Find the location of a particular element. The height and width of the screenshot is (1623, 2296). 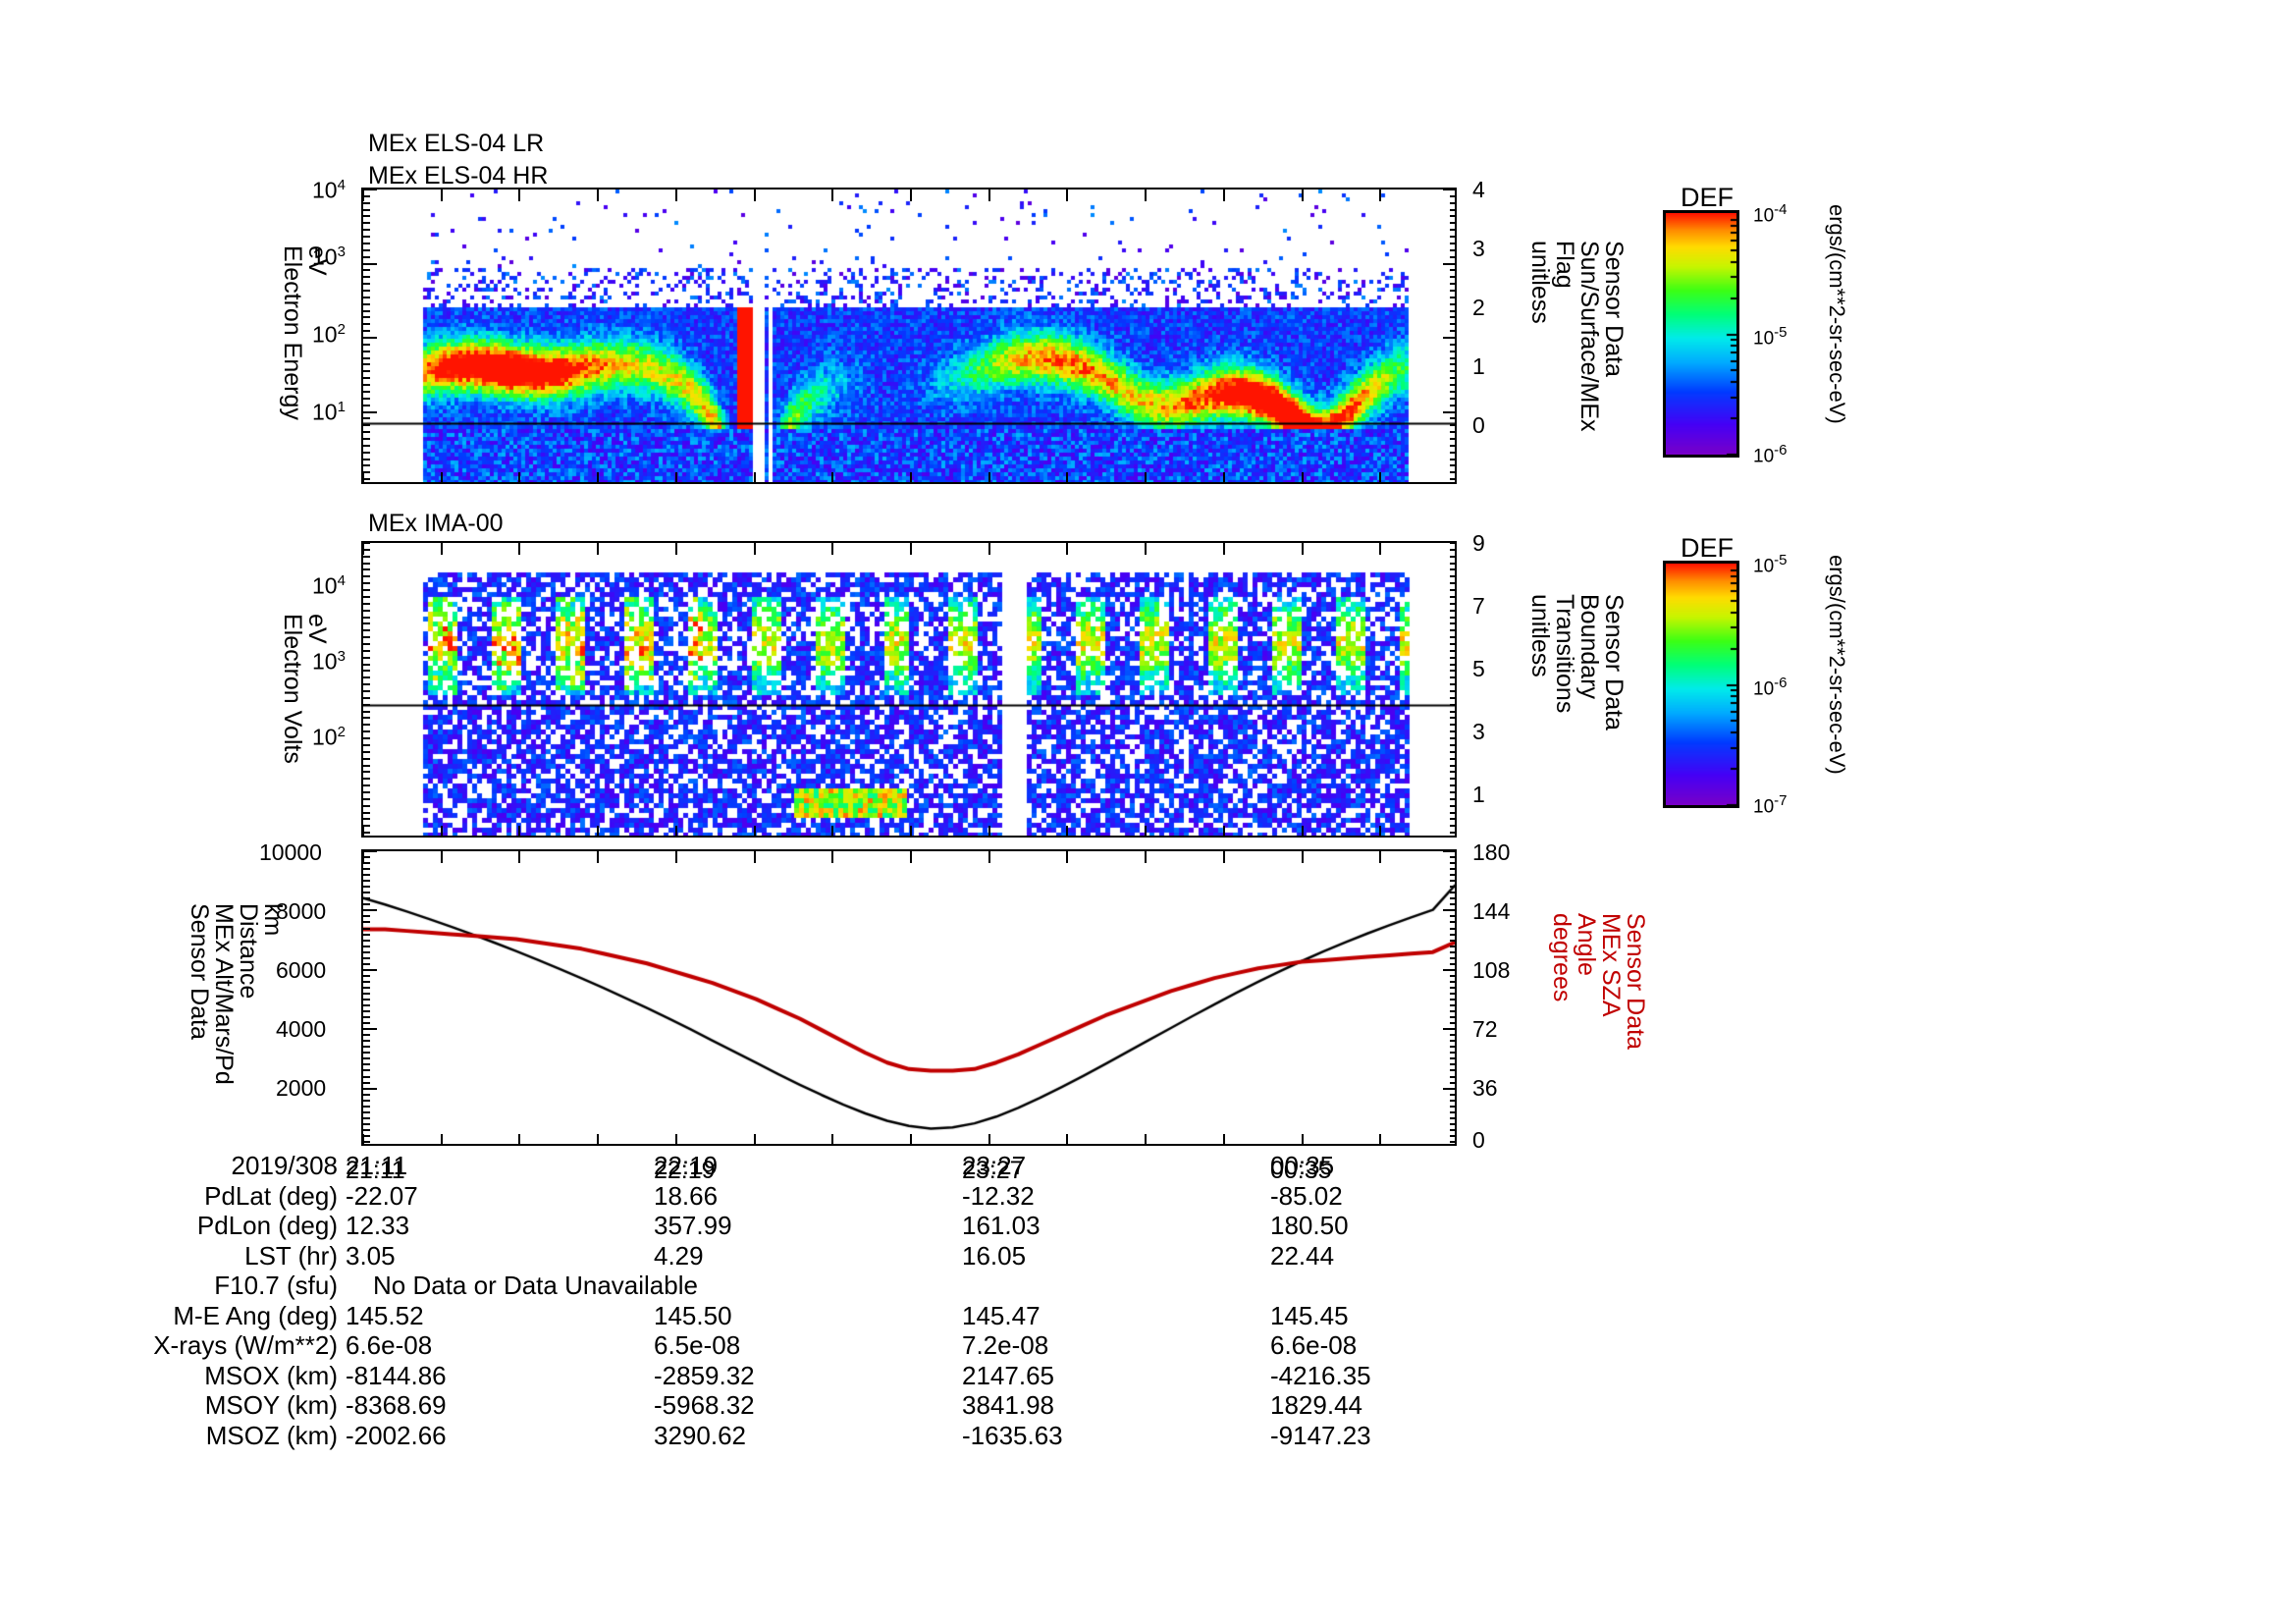

ephemeris-cell: 7.2e-08 is located at coordinates (1005, 1345).